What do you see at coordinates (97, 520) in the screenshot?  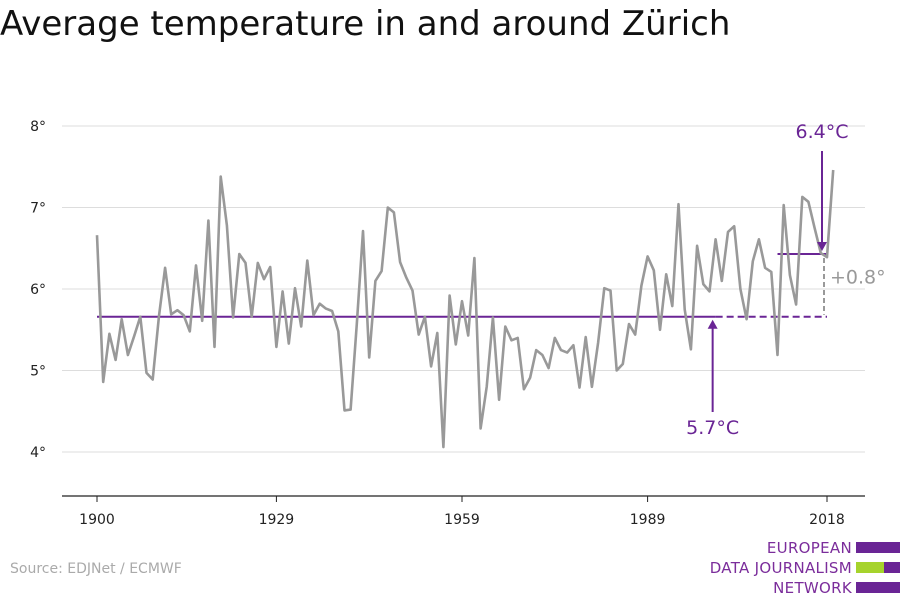 I see `x-tick-label: 1900` at bounding box center [97, 520].